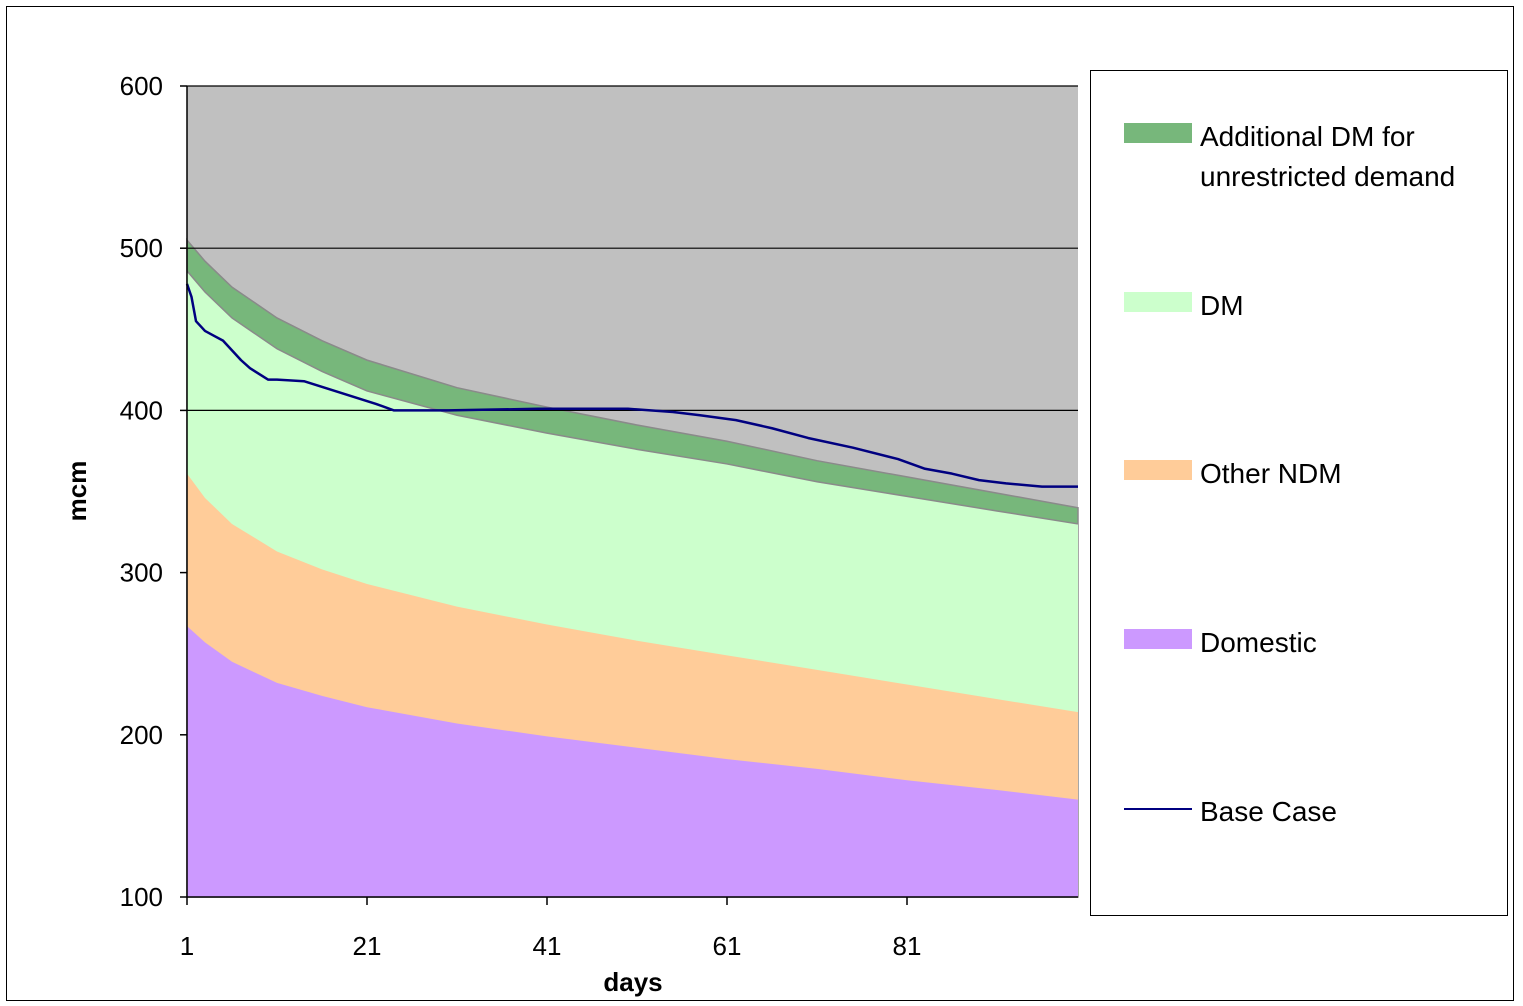  I want to click on x-axis-title: days, so click(632, 982).